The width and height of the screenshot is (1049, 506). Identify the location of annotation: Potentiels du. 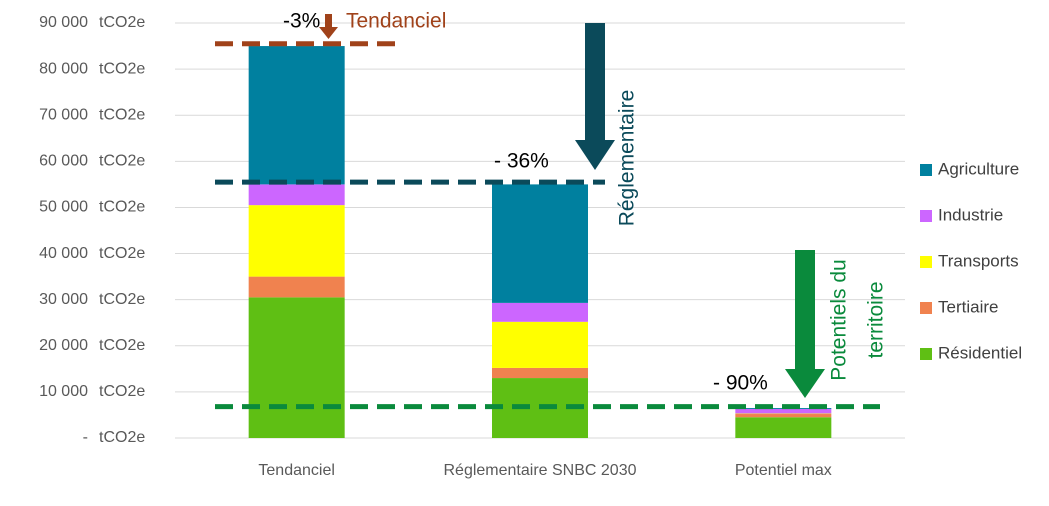
(839, 319).